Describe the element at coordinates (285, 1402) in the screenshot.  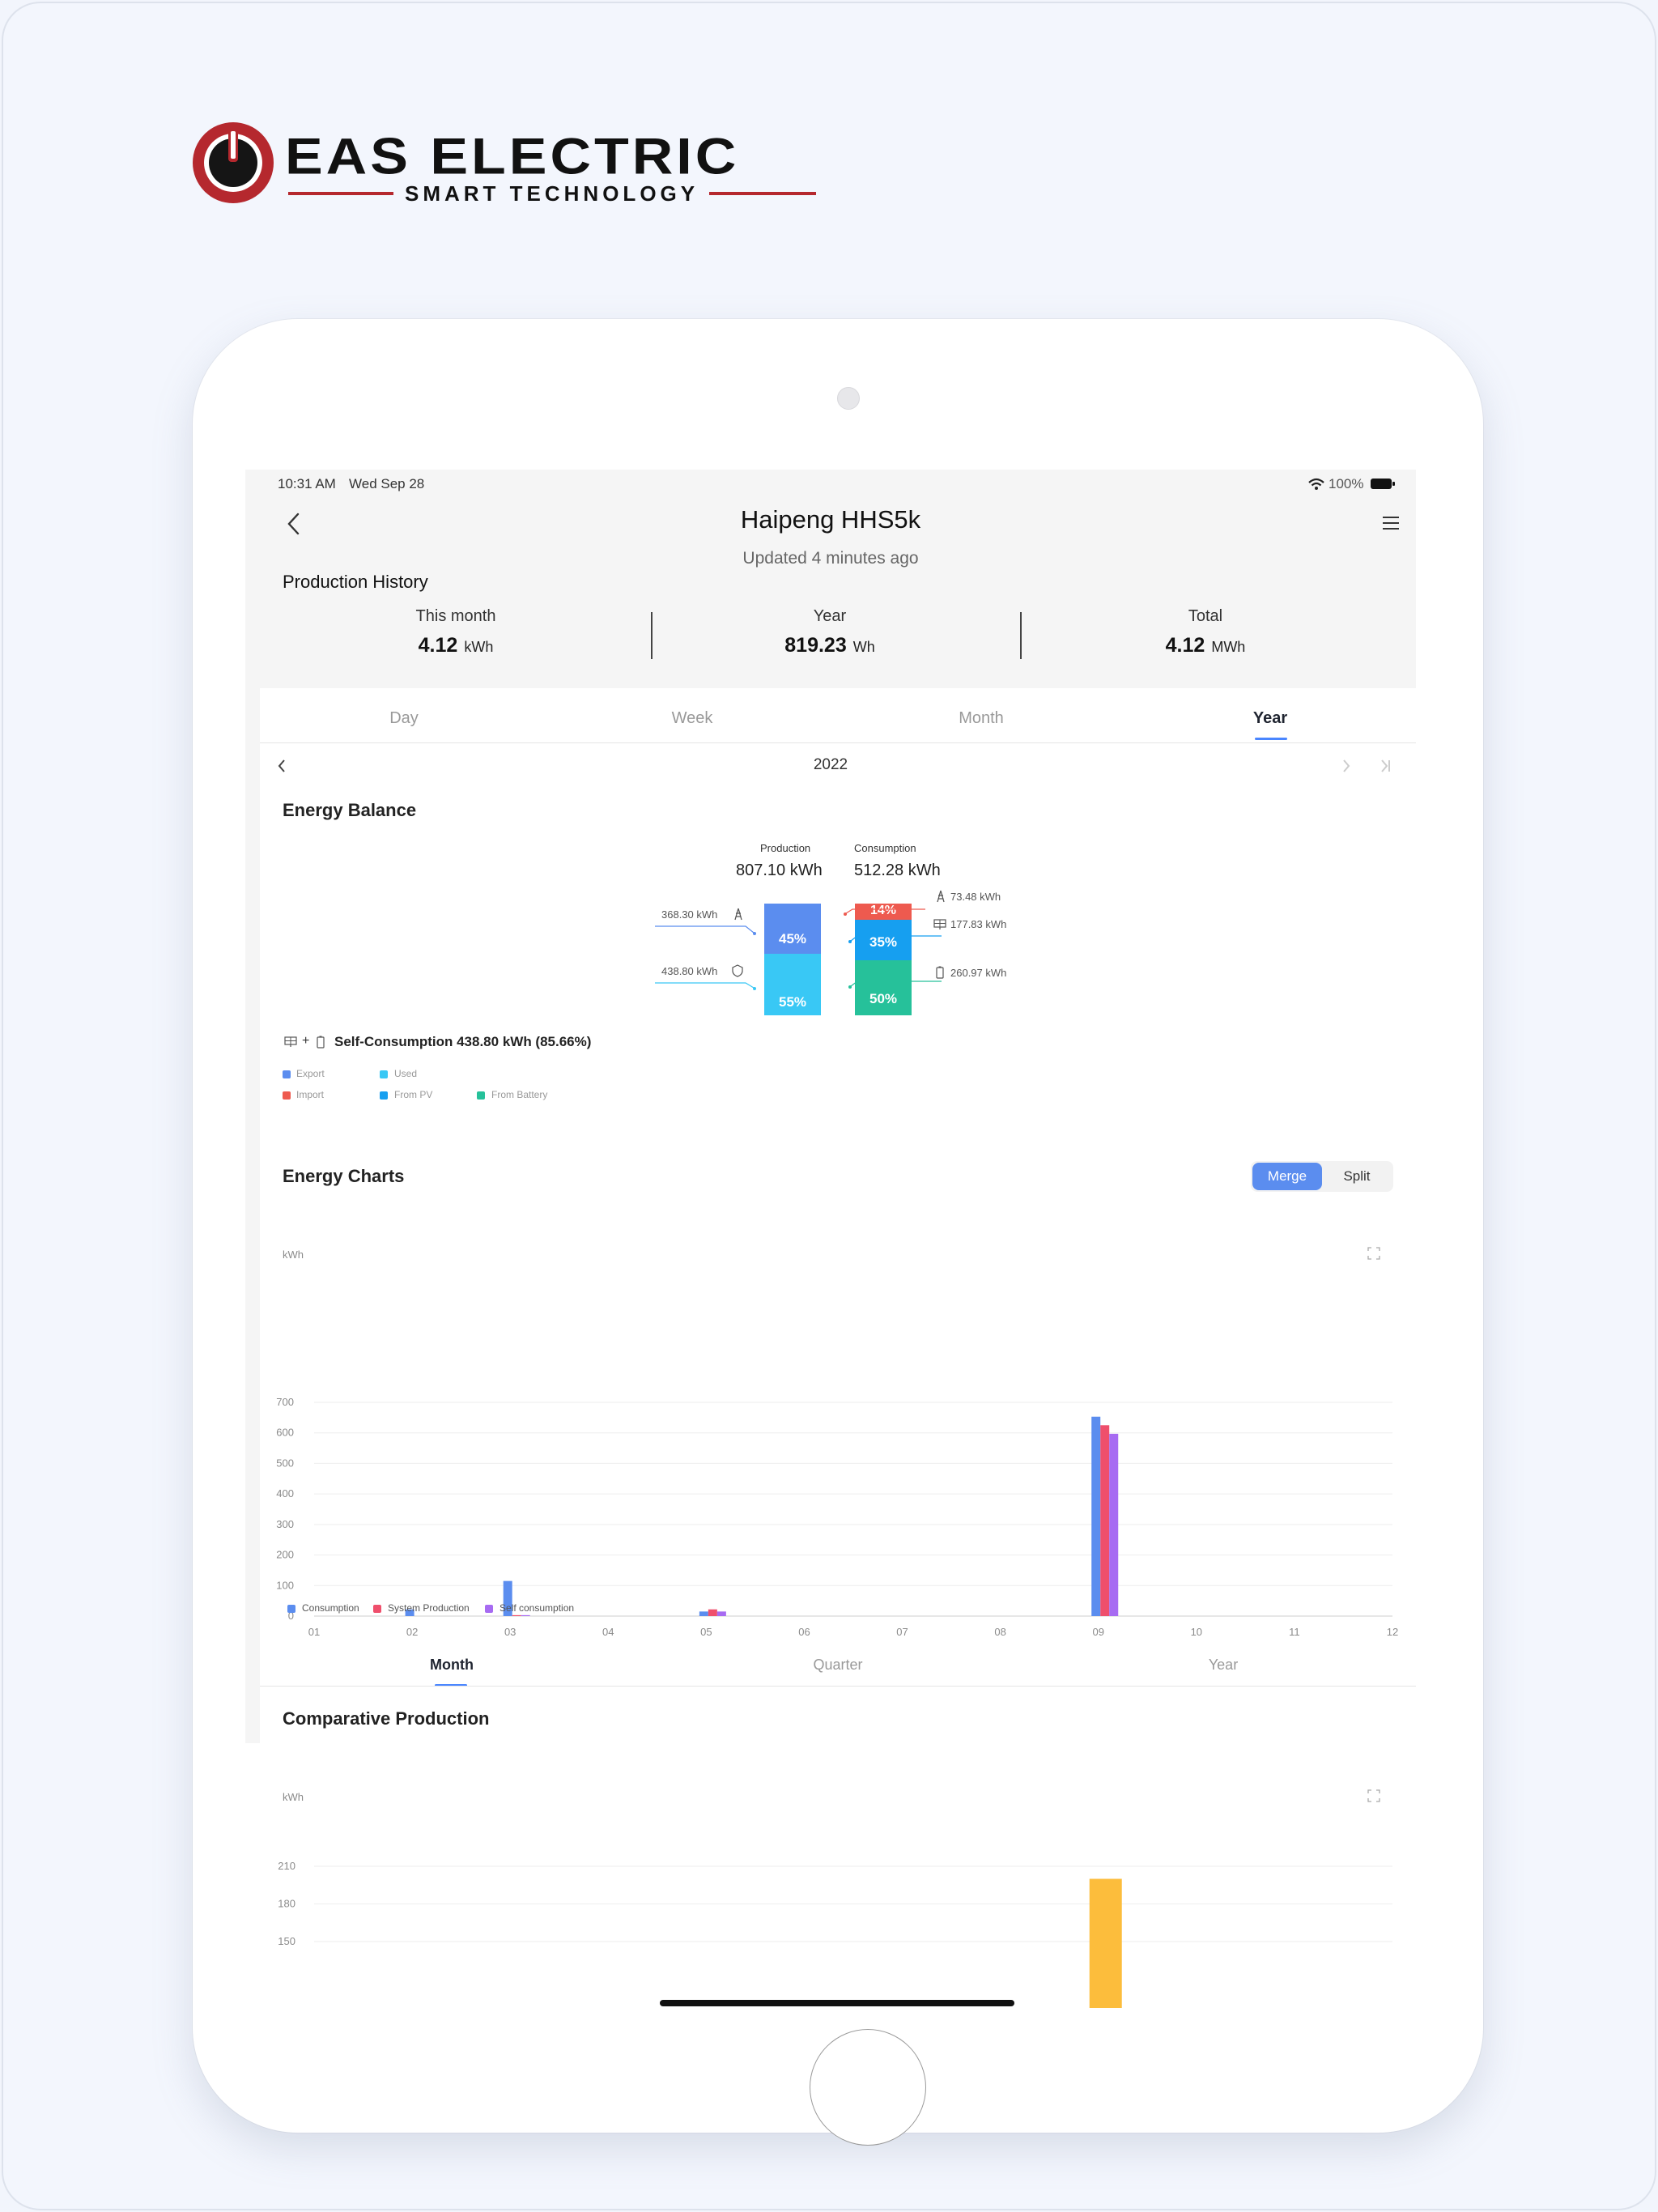
I see `y-tick-label: 700` at that location.